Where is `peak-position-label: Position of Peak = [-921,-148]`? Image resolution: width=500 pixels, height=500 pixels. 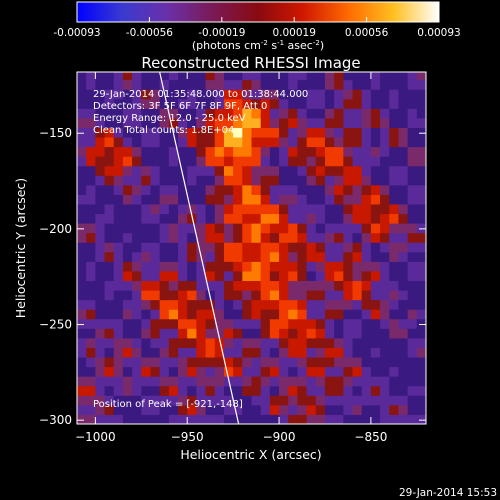
peak-position-label: Position of Peak = [-921,-148] is located at coordinates (168, 404).